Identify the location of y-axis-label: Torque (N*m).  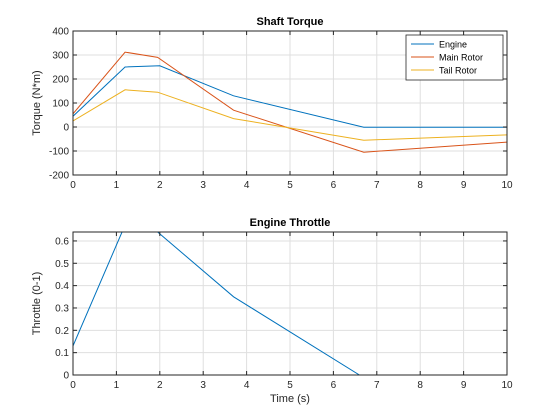
(37, 102).